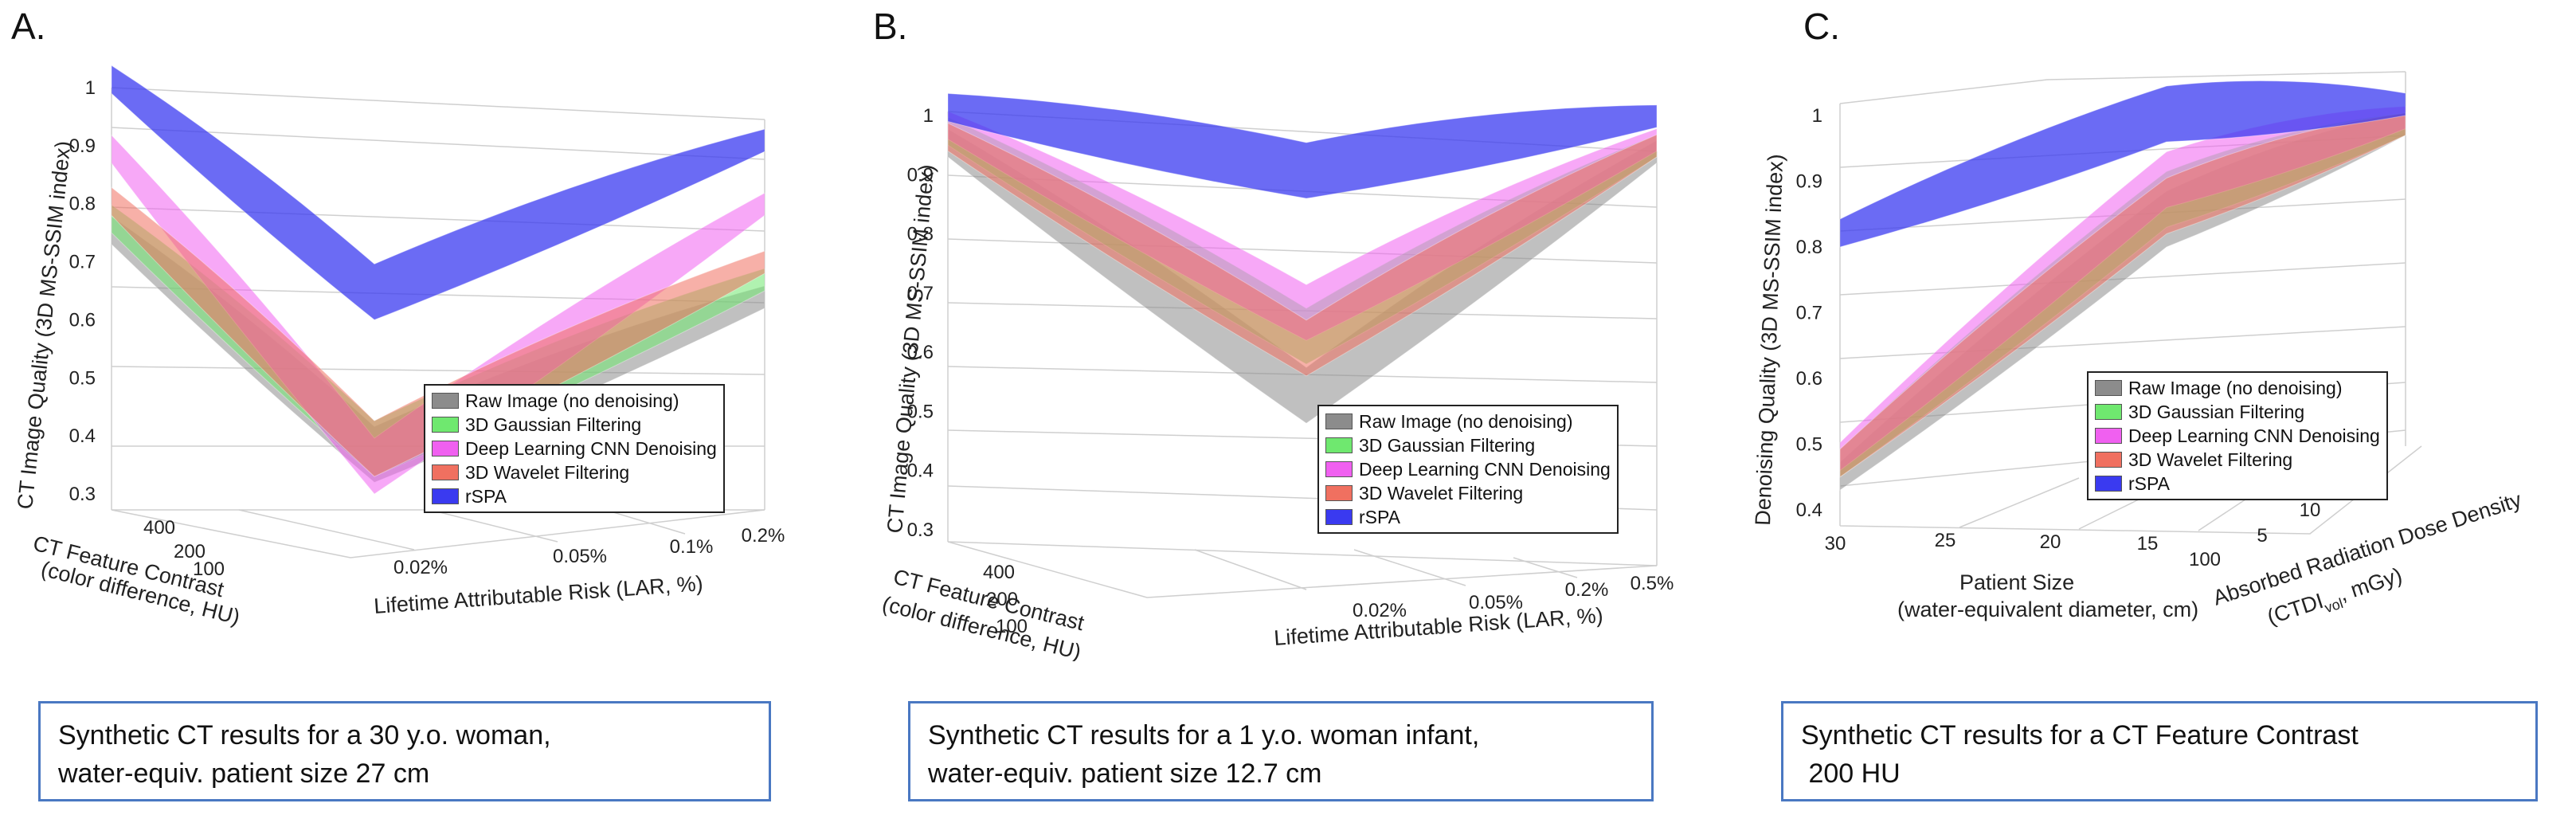 The image size is (2576, 819). Describe the element at coordinates (1809, 510) in the screenshot. I see `z-tick-label: 0.4` at that location.